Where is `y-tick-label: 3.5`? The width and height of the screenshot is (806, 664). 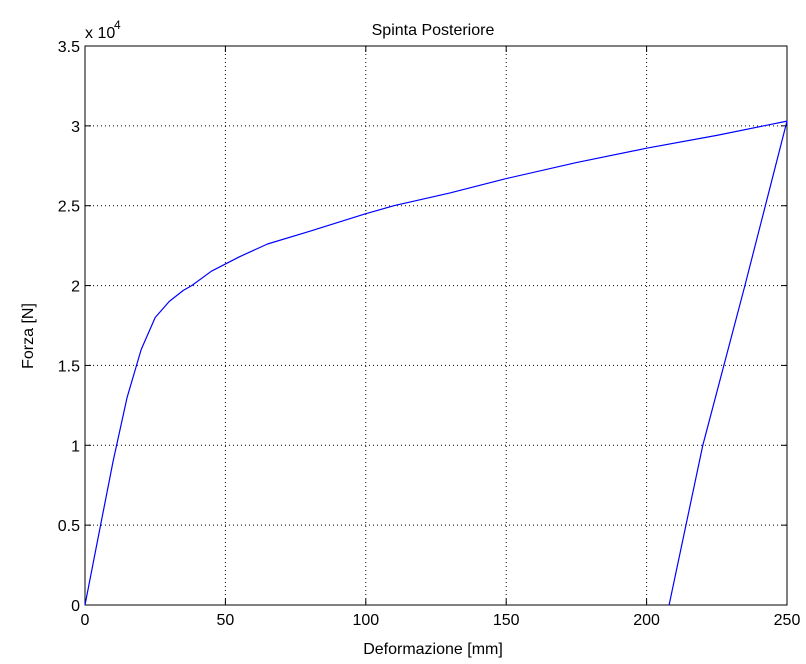 y-tick-label: 3.5 is located at coordinates (69, 47).